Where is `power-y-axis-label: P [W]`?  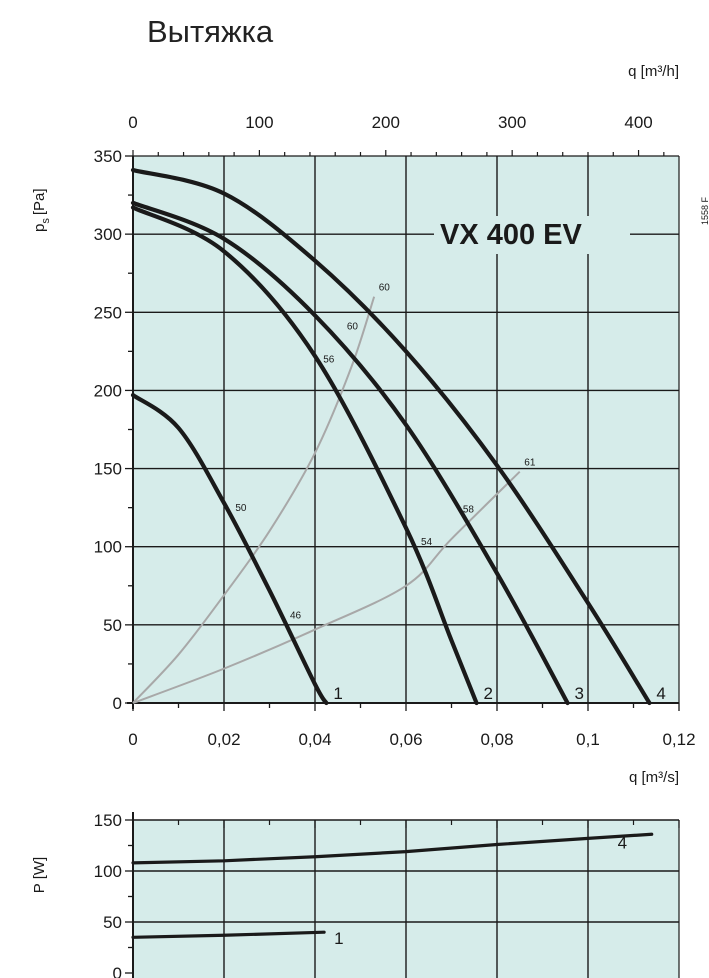 power-y-axis-label: P [W] is located at coordinates (39, 875).